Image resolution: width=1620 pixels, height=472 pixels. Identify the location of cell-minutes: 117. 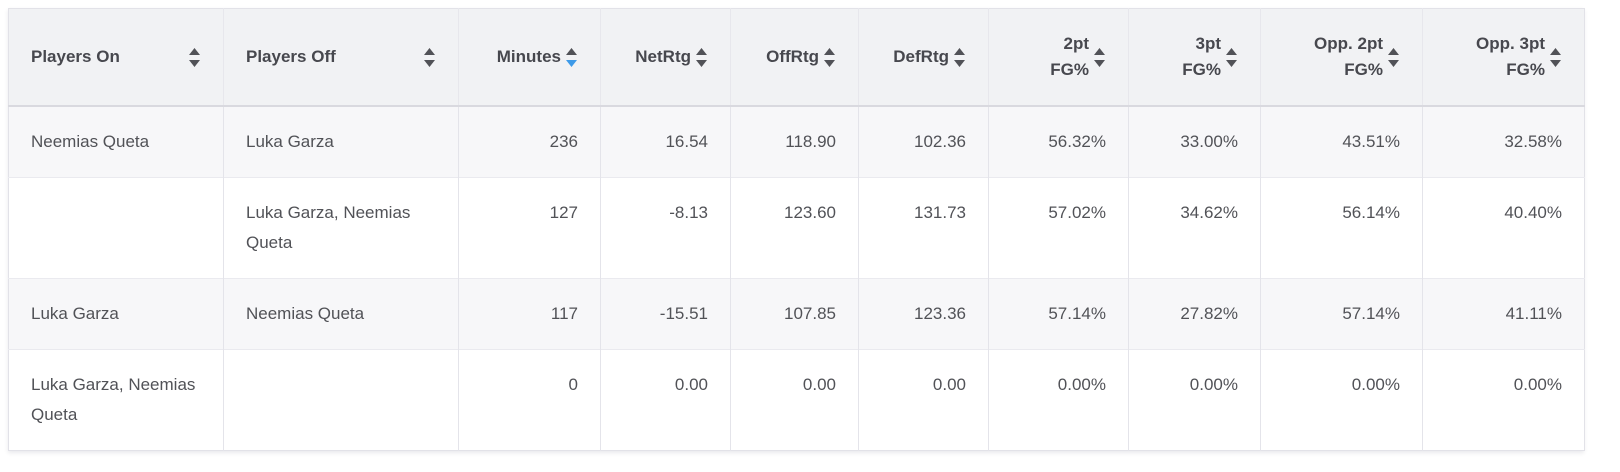
(529, 314).